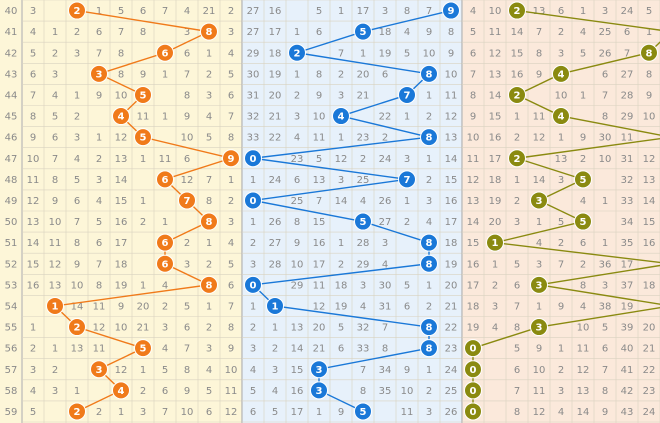 This screenshot has width=660, height=423. I want to click on omission-value: 15, so click(297, 370).